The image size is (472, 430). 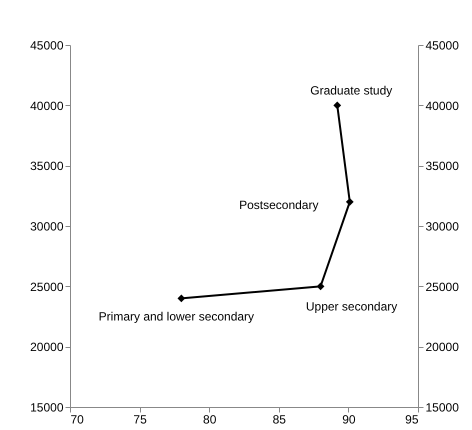 What do you see at coordinates (47, 45) in the screenshot?
I see `y-tick-label: 45000` at bounding box center [47, 45].